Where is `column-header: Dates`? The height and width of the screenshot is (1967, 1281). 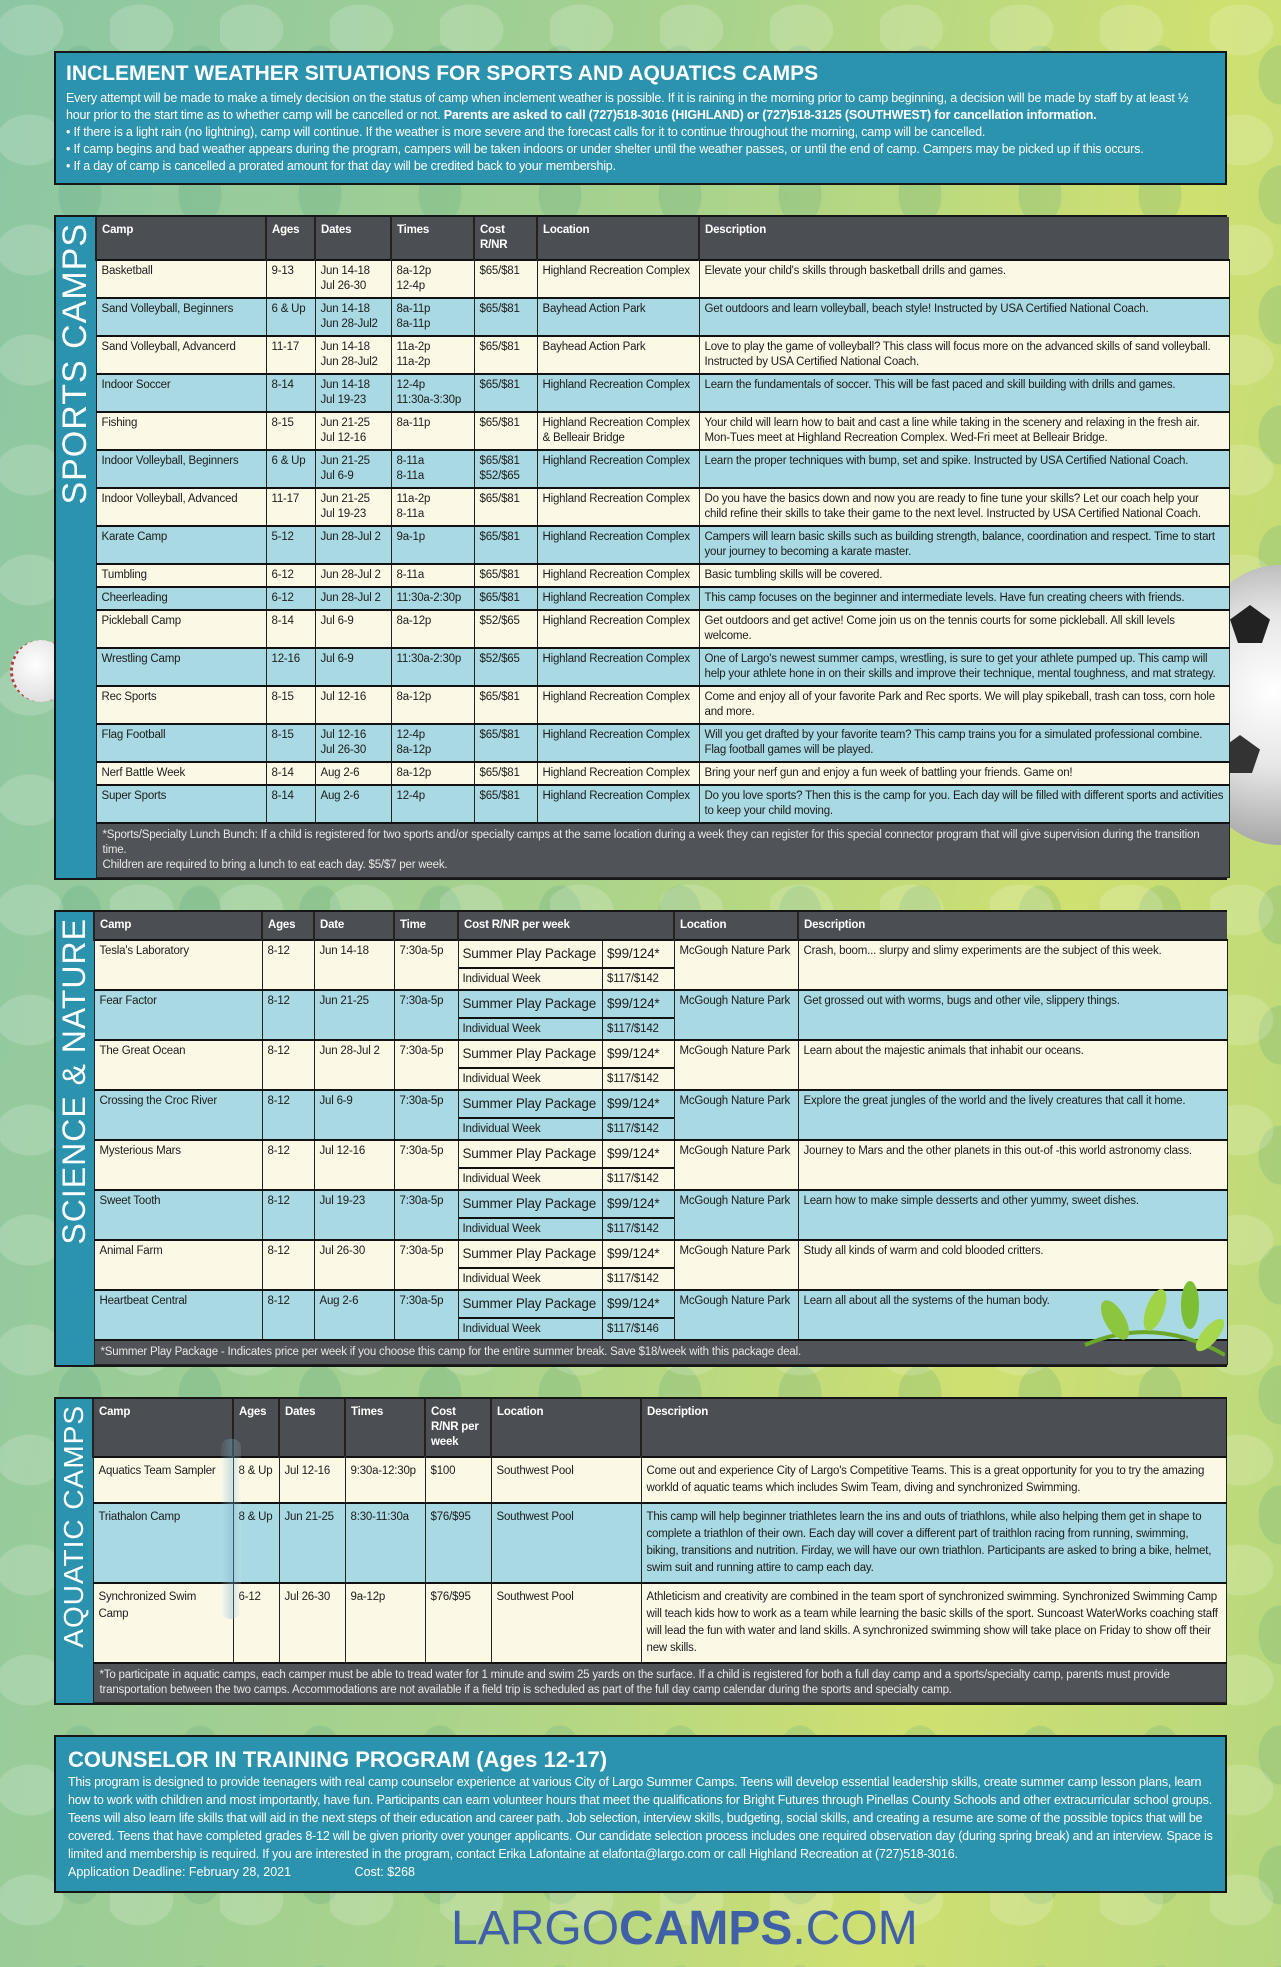
column-header: Dates is located at coordinates (311, 1428).